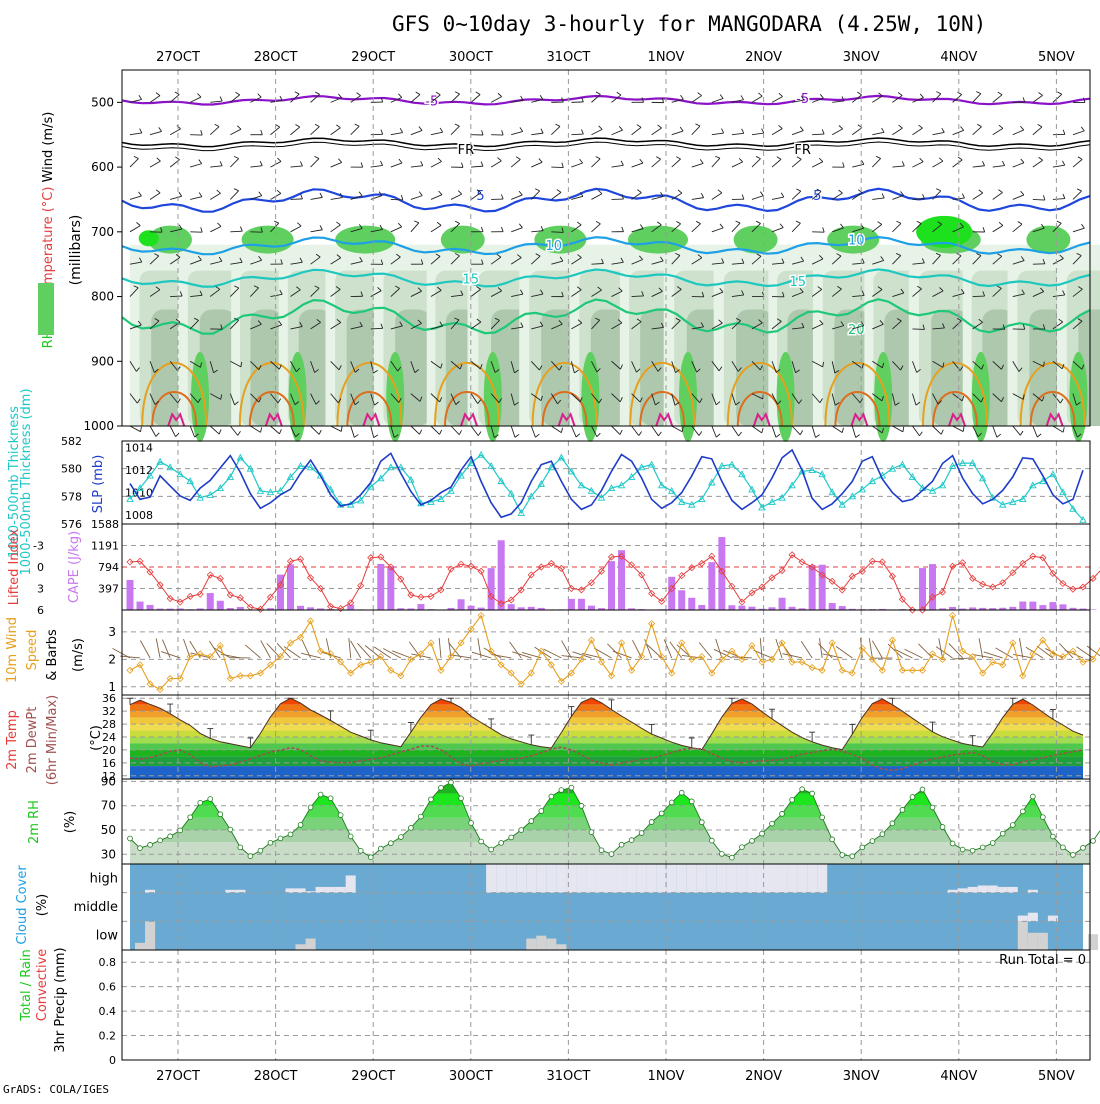 This screenshot has width=1100, height=1104. Describe the element at coordinates (130, 670) in the screenshot. I see `wind-speed-point` at that location.